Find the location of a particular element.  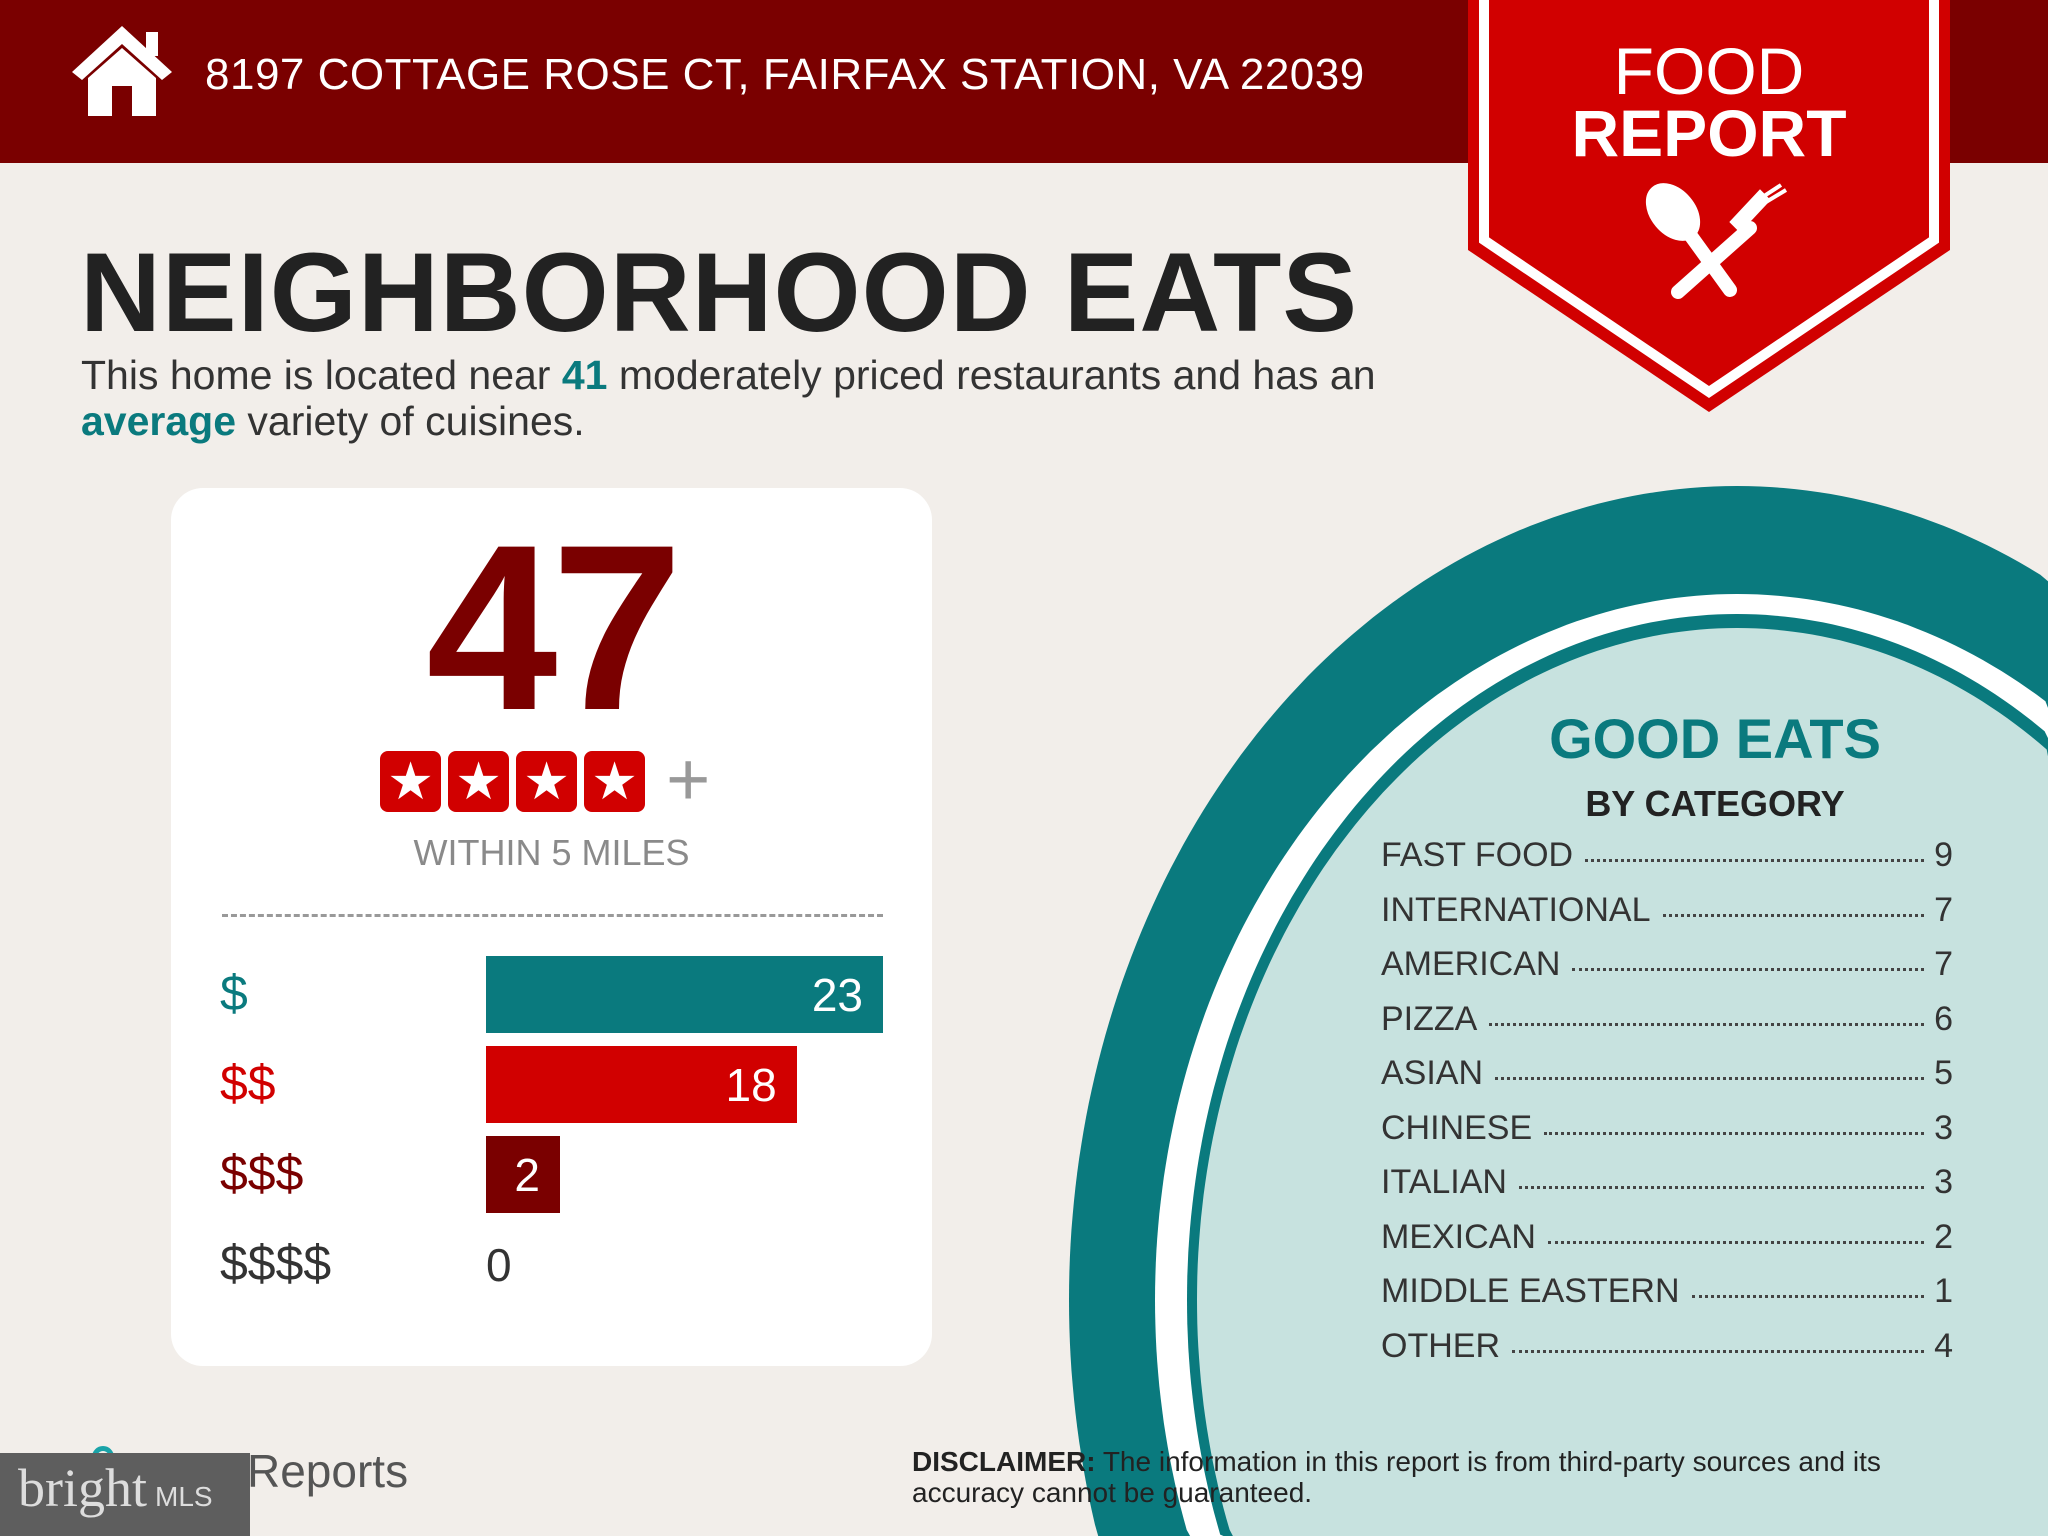

summary-part: moderately priced restaurants and has an is located at coordinates (991, 375).